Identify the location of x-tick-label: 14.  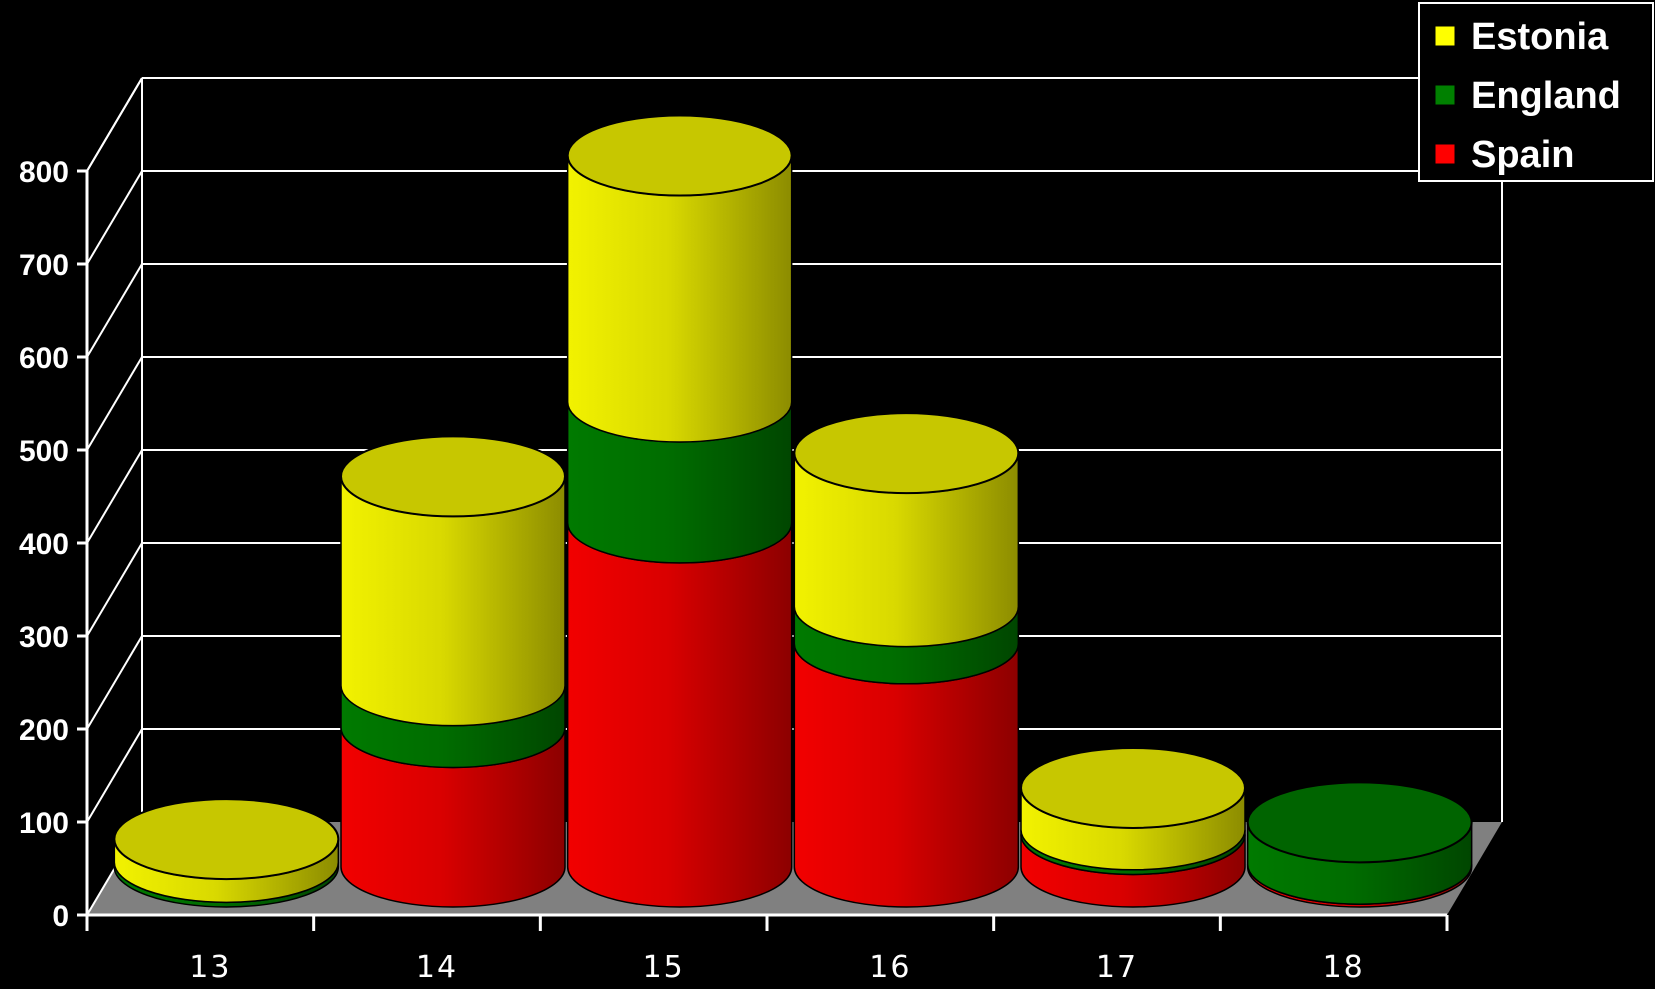
(437, 967).